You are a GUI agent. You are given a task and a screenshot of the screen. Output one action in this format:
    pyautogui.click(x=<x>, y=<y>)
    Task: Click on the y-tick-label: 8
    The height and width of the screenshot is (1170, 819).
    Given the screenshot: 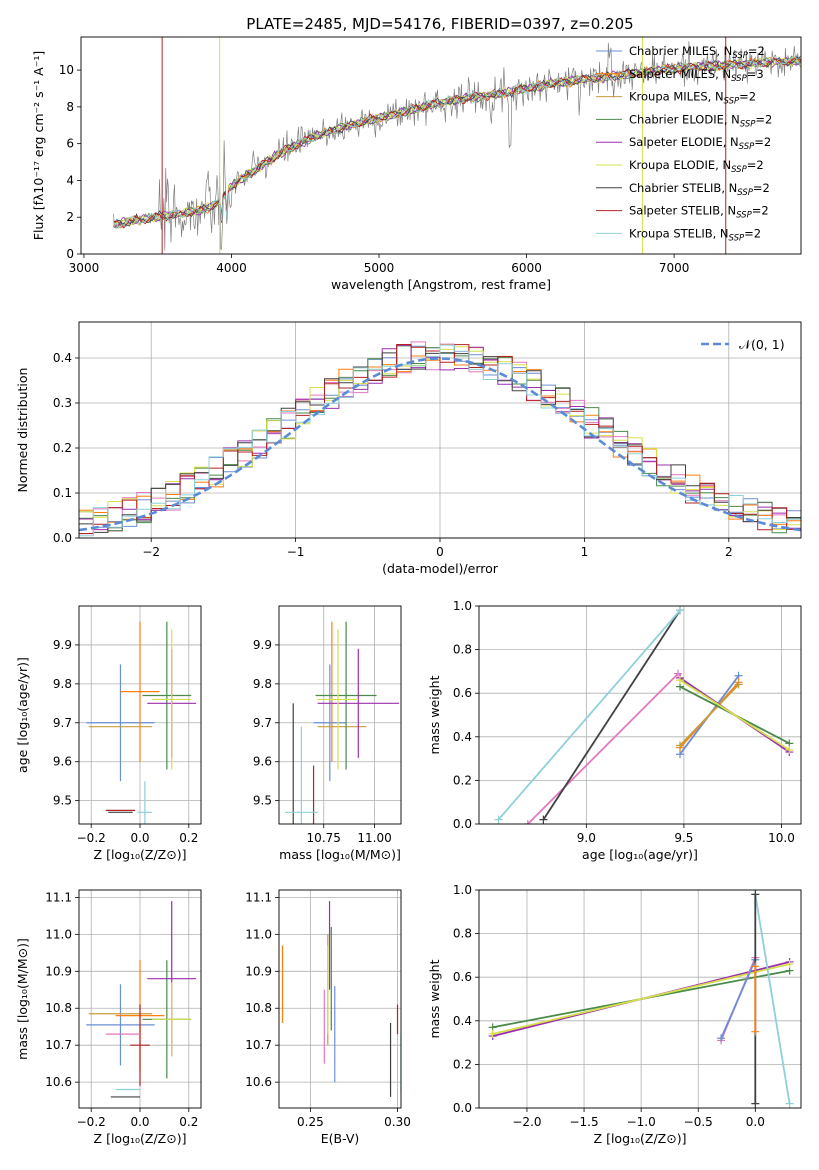 What is the action you would take?
    pyautogui.click(x=70, y=107)
    